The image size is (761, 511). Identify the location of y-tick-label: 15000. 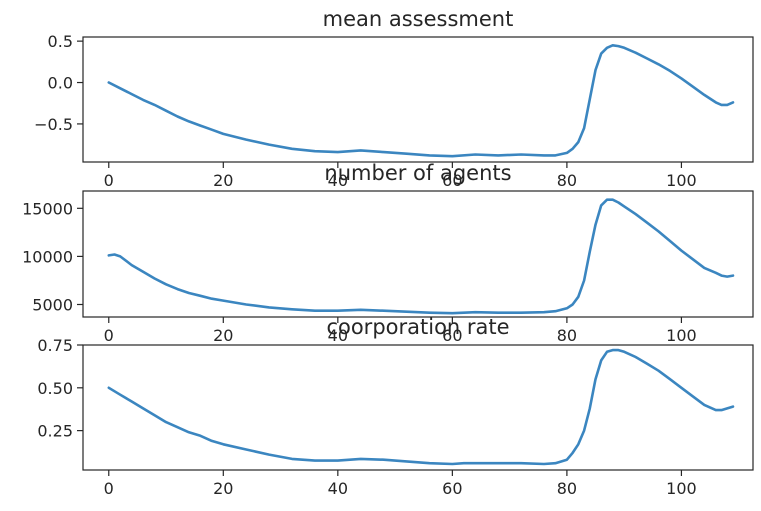
(47, 208).